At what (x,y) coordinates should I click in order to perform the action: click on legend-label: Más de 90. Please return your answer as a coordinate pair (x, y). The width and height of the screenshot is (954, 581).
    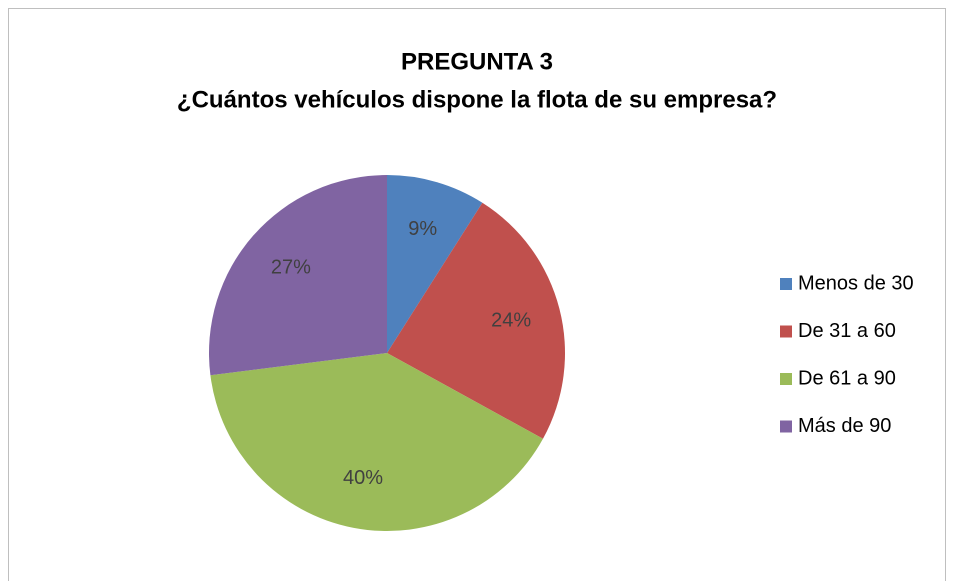
    Looking at the image, I should click on (844, 426).